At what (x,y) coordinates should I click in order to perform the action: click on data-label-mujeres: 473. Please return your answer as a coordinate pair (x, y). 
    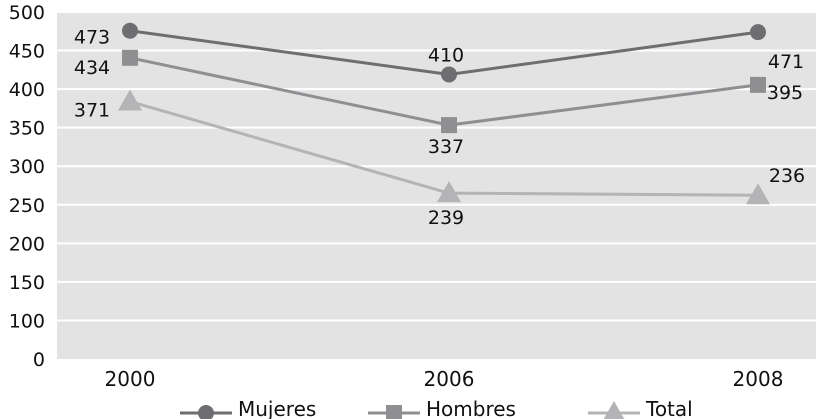
    Looking at the image, I should click on (92, 38).